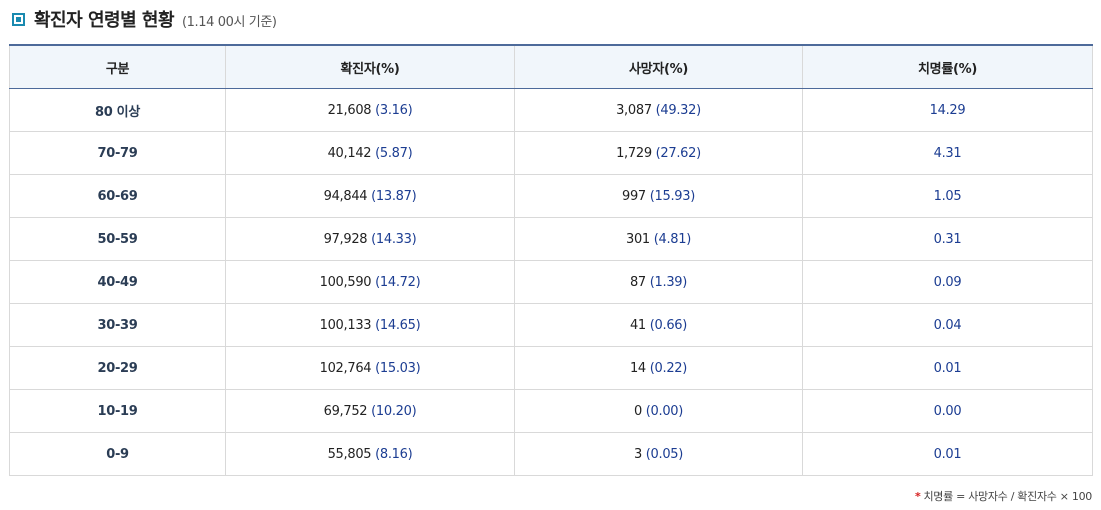  I want to click on cases-cell: 94,844 (13.87), so click(370, 196).